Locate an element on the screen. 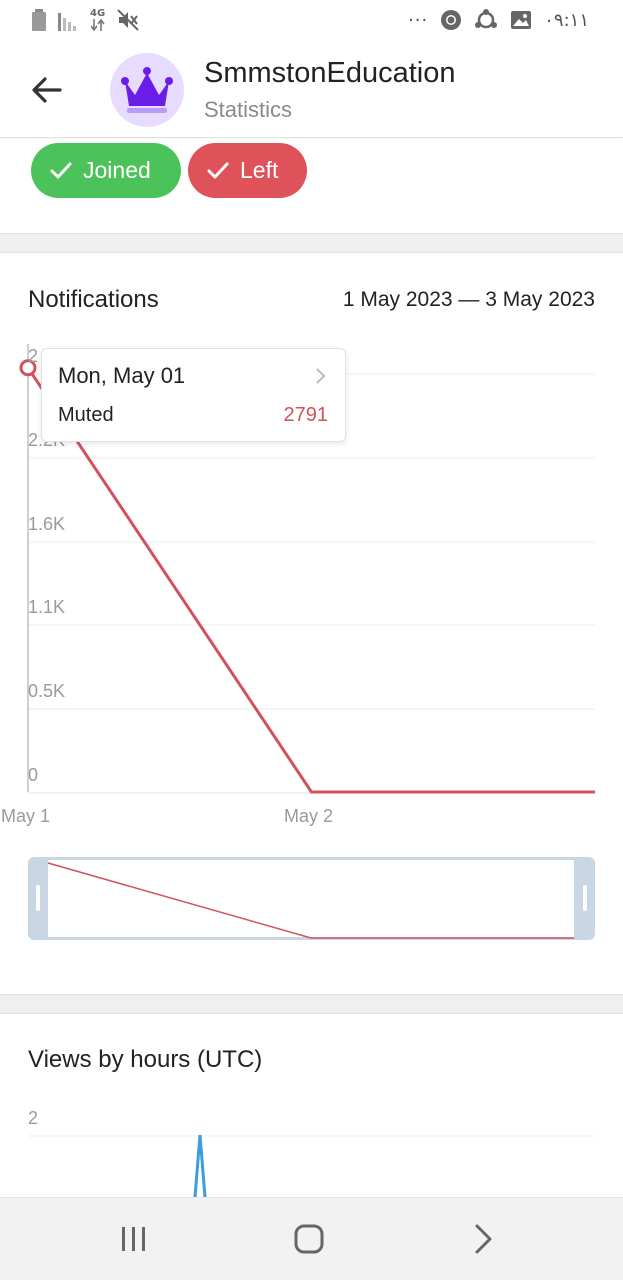  notifications-title: Notifications is located at coordinates (93, 299).